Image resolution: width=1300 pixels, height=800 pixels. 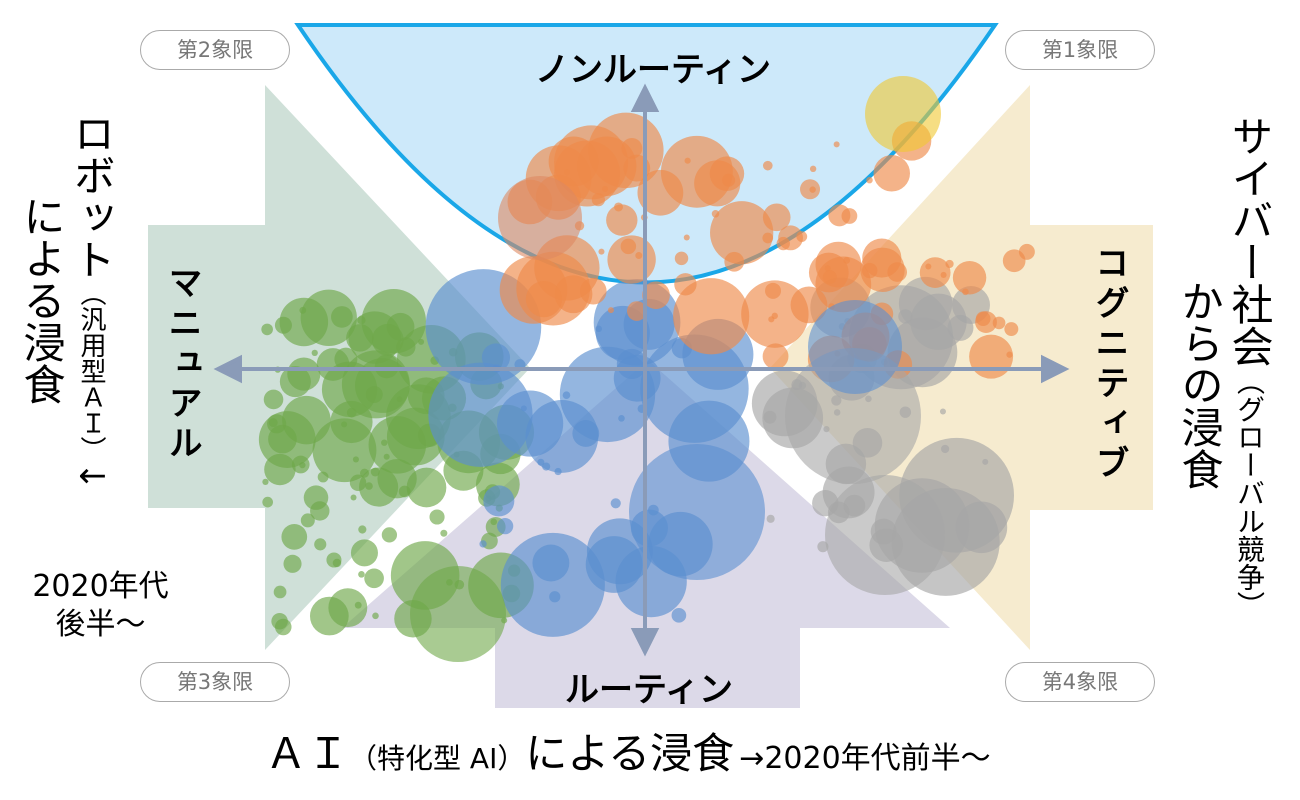 I want to click on period-line: 後半～, so click(x=100, y=624).